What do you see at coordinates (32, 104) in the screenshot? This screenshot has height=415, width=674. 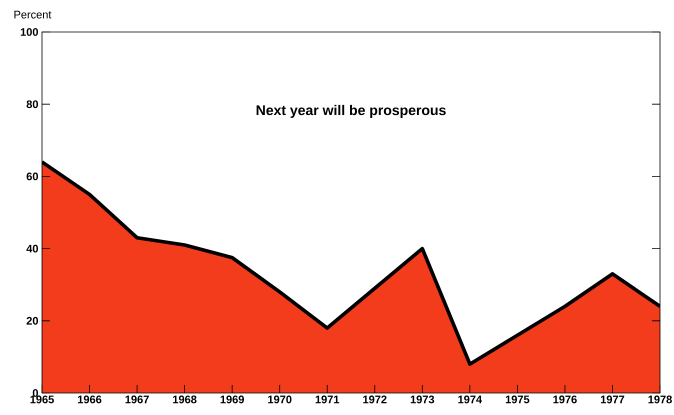 I see `y-tick-label: 80` at bounding box center [32, 104].